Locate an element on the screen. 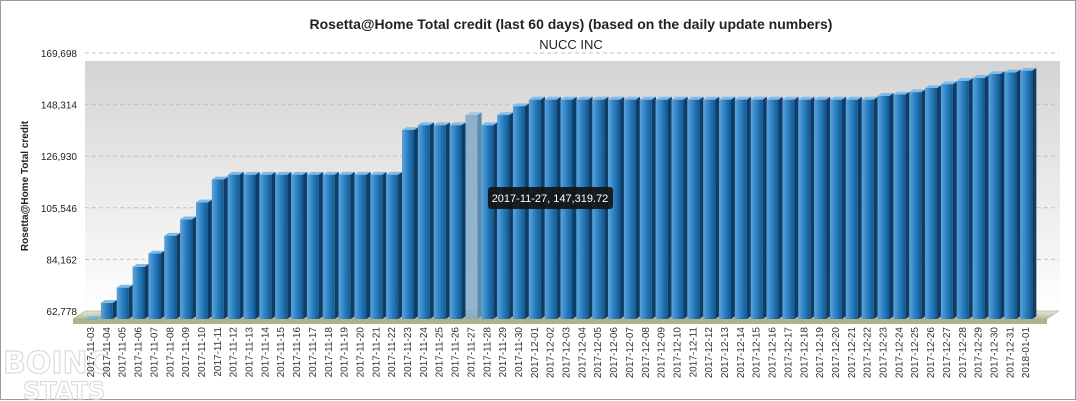 The width and height of the screenshot is (1076, 401). x-tick-label: 2017-11-23 is located at coordinates (408, 352).